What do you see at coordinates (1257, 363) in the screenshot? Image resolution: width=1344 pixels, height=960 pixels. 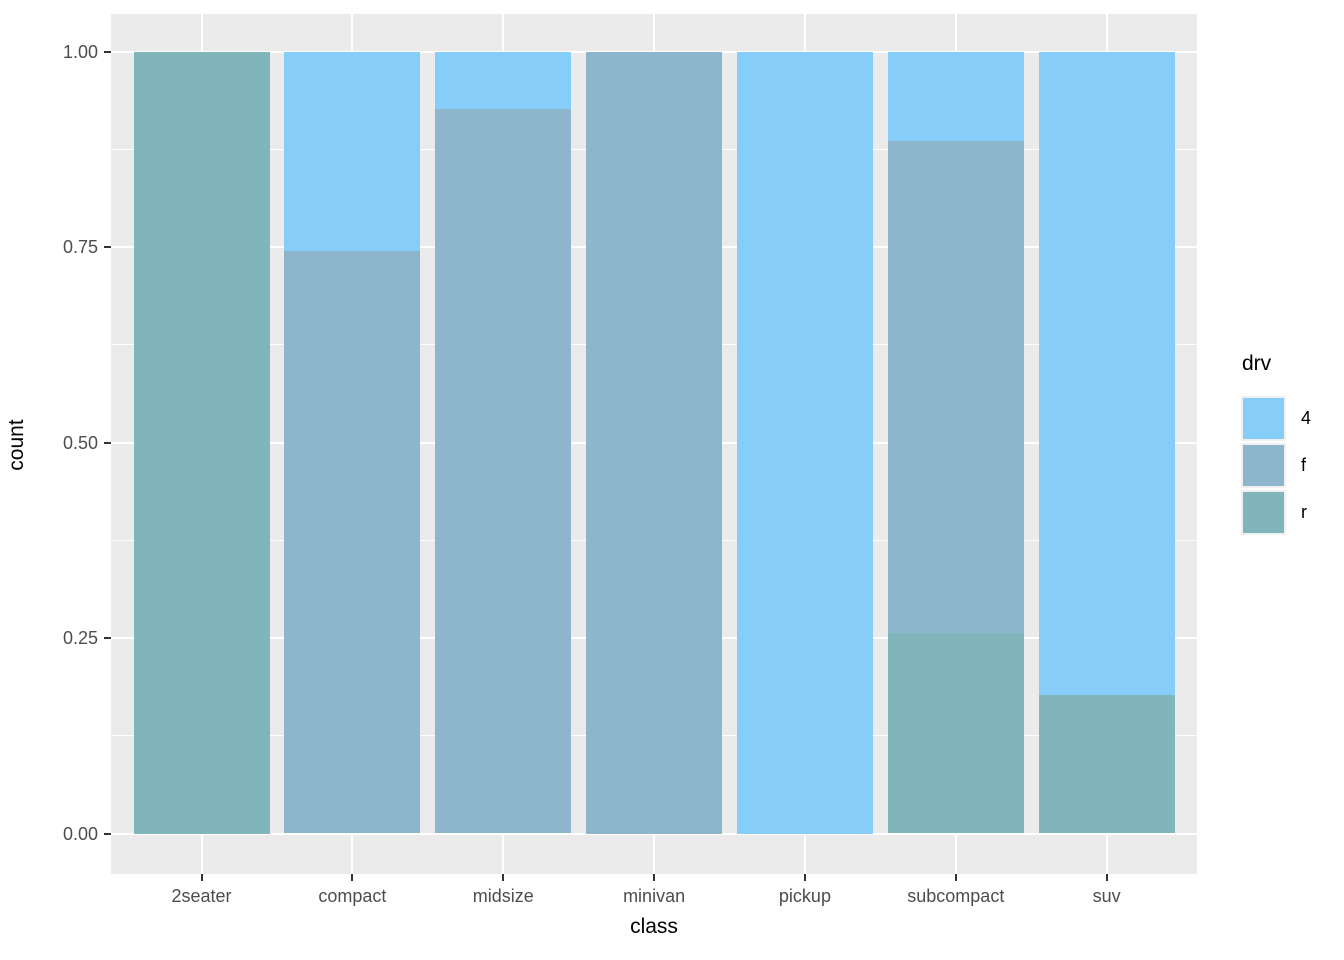 I see `legend-title: drv` at bounding box center [1257, 363].